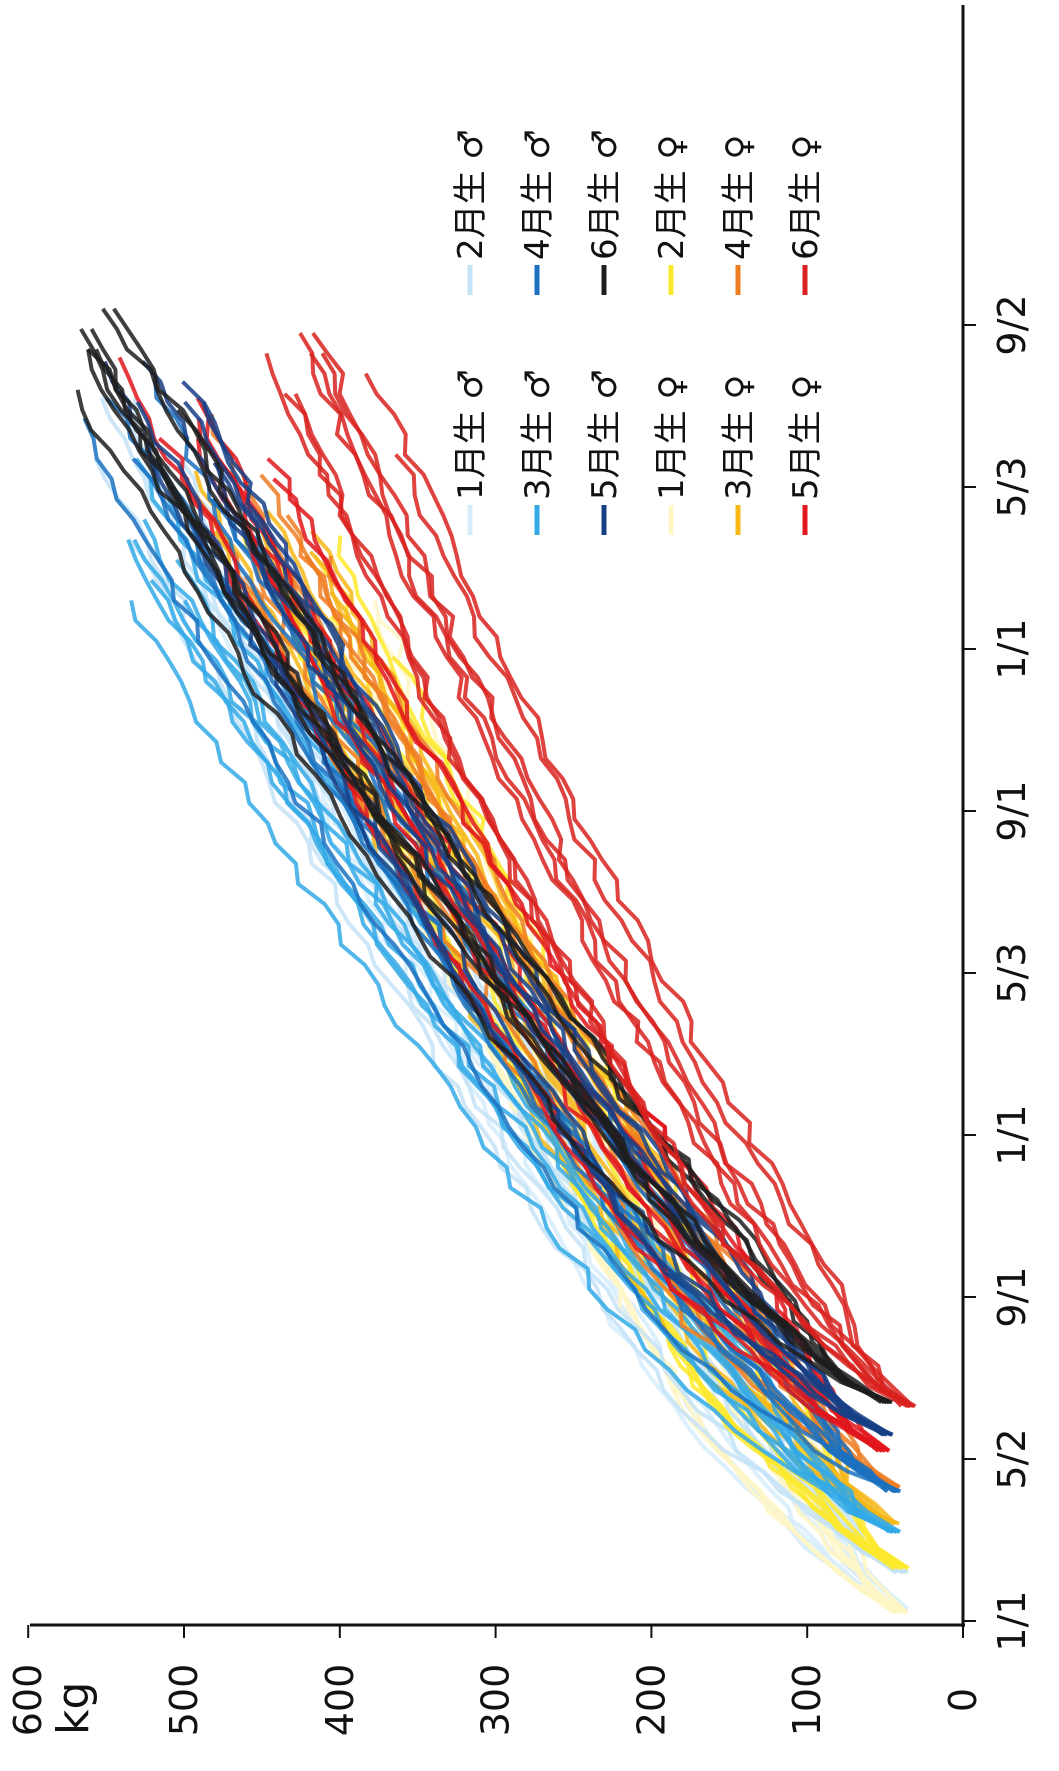 The width and height of the screenshot is (1059, 1771). I want to click on value-tick-label: 0, so click(963, 1700).